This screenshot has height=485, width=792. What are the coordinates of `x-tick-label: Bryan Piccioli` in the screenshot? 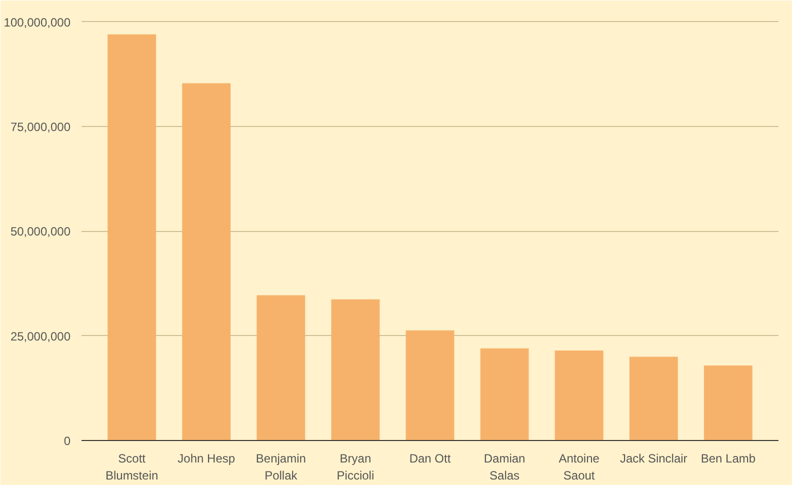 It's located at (355, 467).